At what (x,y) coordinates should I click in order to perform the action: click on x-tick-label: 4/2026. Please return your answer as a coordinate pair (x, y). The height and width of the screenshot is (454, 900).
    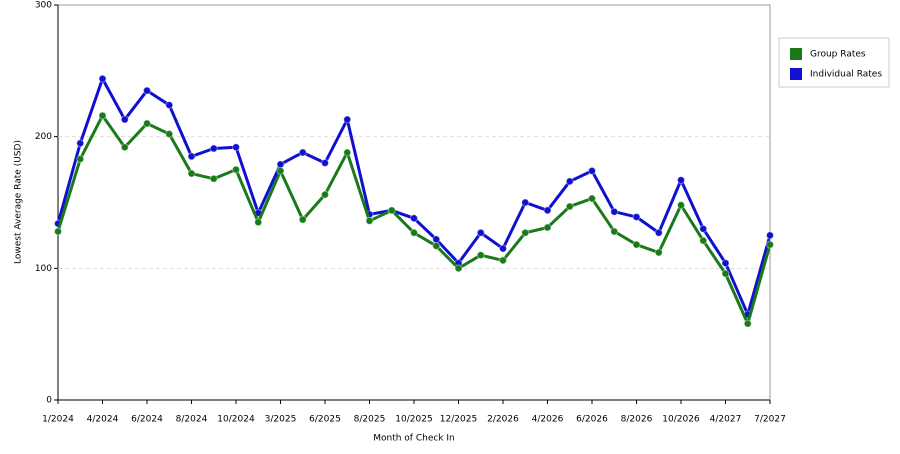
    Looking at the image, I should click on (548, 420).